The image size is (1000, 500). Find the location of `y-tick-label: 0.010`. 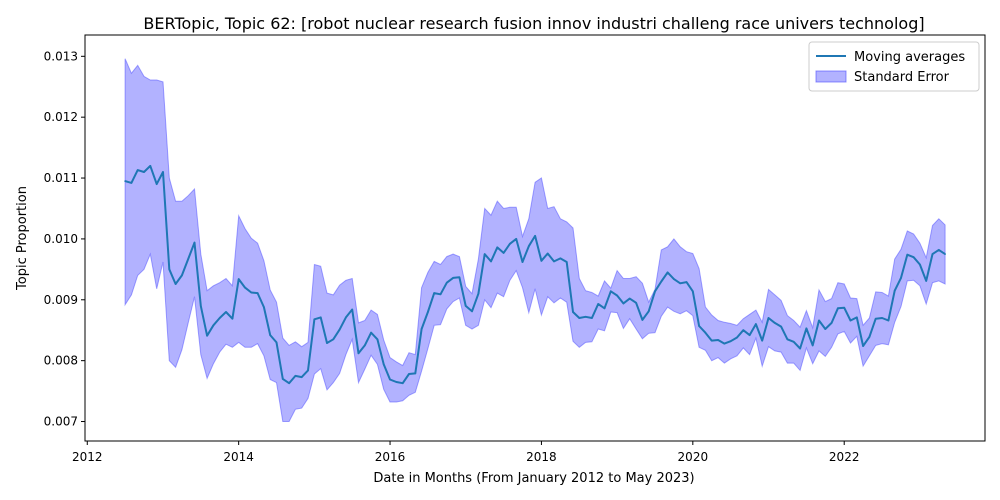

y-tick-label: 0.010 is located at coordinates (61, 239).